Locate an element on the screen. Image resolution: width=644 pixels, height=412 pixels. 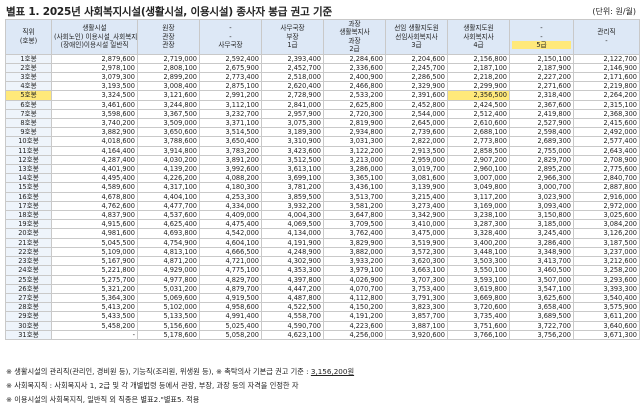
header-line: (장애인)이용시설 일반직 is located at coordinates (94, 45).